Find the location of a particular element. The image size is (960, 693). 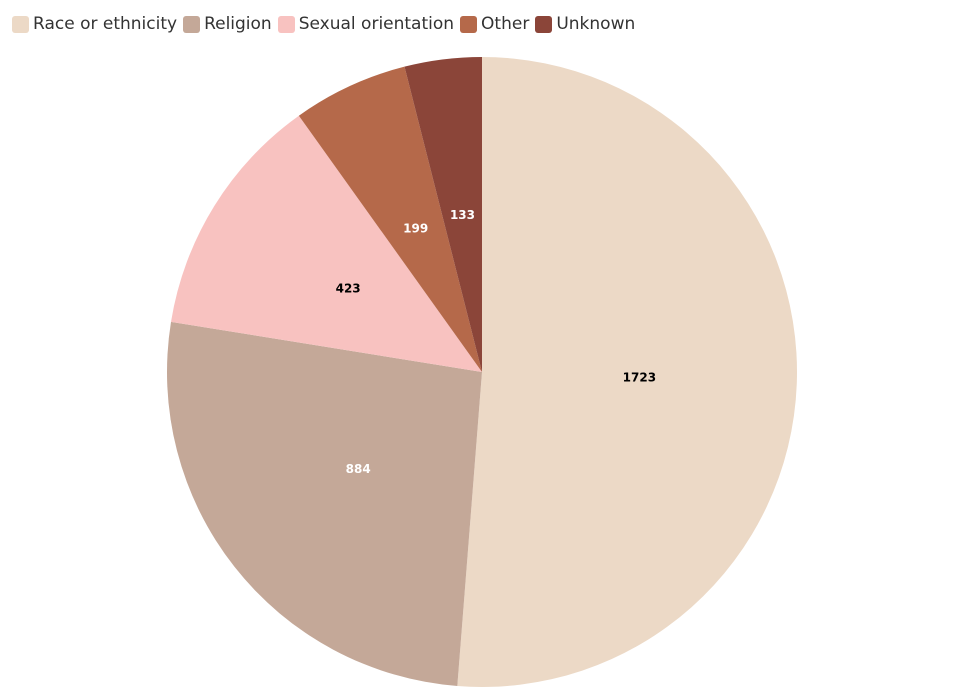

legend-item: Sexual orientation is located at coordinates (366, 24).